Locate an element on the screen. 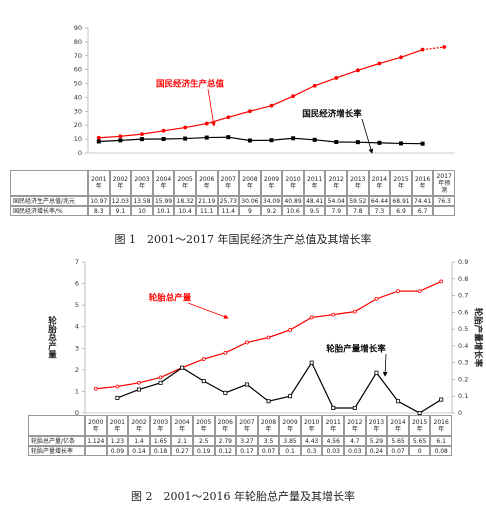 The height and width of the screenshot is (524, 486). annotation: 国民经济生产总值 is located at coordinates (190, 84).